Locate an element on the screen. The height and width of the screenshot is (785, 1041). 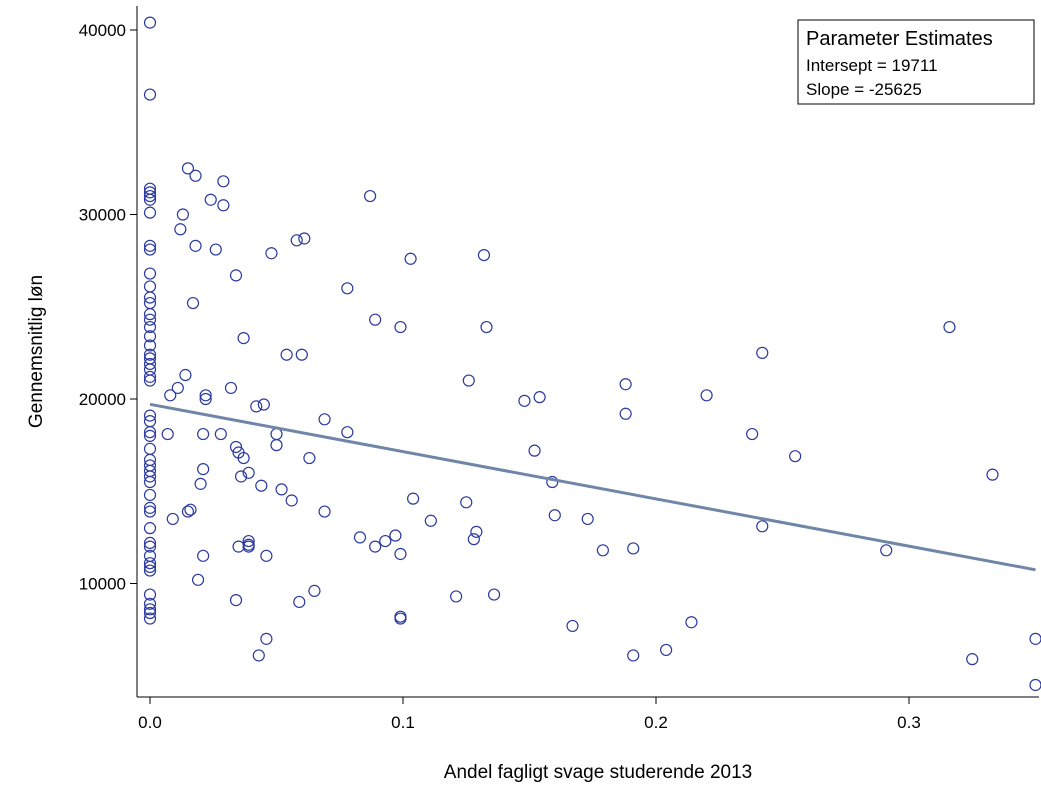
y-tick-label: 40000 is located at coordinates (102, 30).